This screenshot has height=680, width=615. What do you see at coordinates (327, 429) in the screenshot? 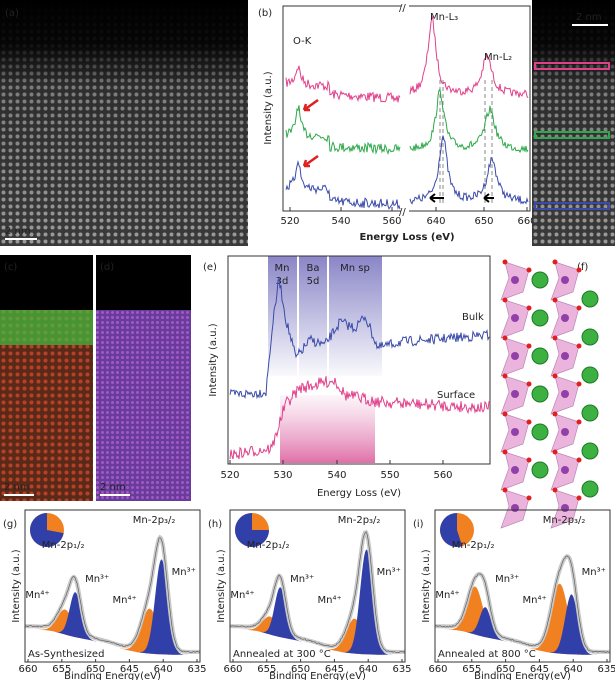
I see `surface-fill` at bounding box center [327, 429].